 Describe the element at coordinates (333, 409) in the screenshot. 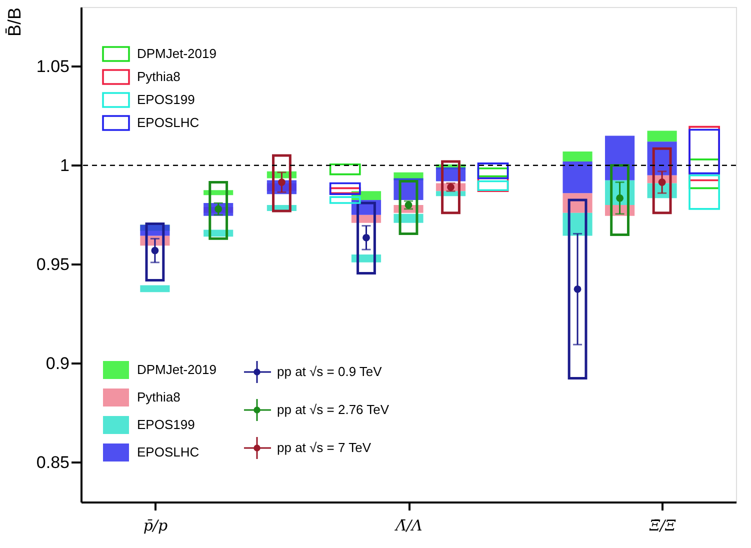

I see `legend-label: pp at √s = 2.76 TeV` at that location.